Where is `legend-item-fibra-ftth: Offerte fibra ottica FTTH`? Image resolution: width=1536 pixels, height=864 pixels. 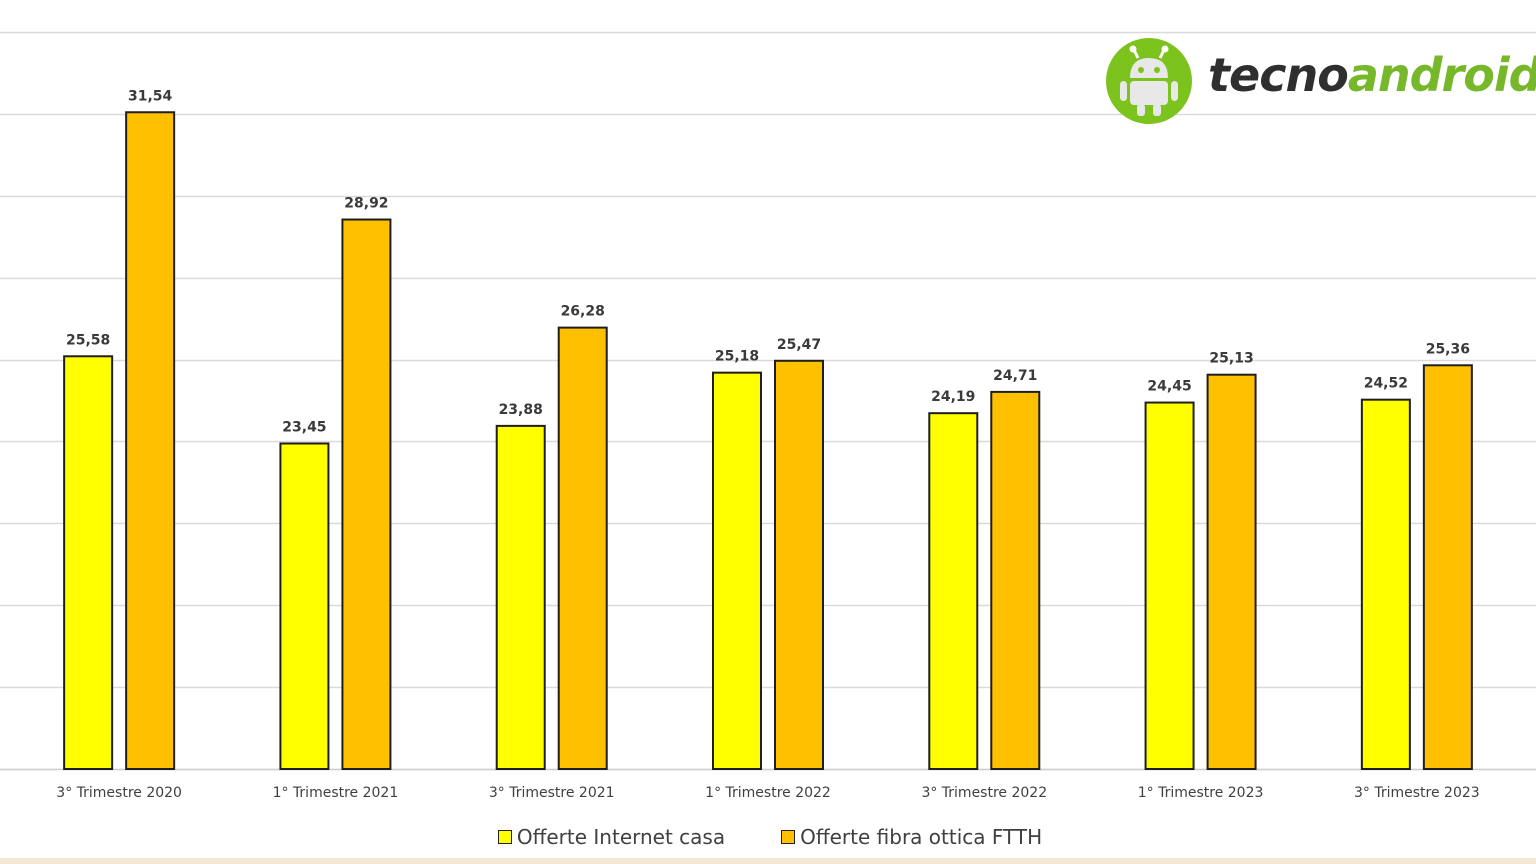 legend-item-fibra-ftth: Offerte fibra ottica FTTH is located at coordinates (909, 837).